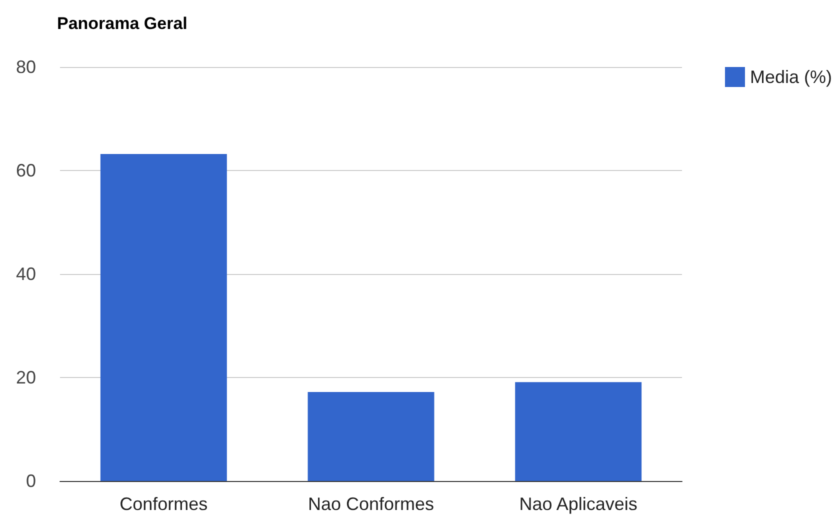 This screenshot has height=518, width=837. I want to click on x-tick-label: Nao Aplicaveis, so click(578, 504).